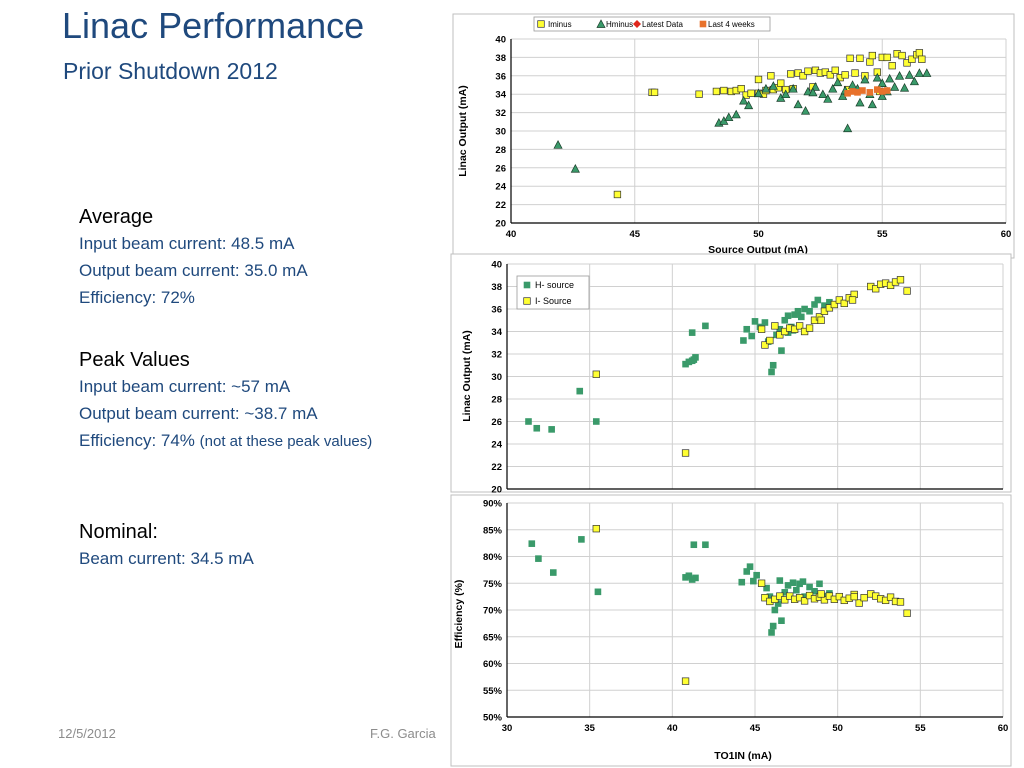 This screenshot has width=1024, height=768. I want to click on legend-label: Latest Data, so click(662, 24).